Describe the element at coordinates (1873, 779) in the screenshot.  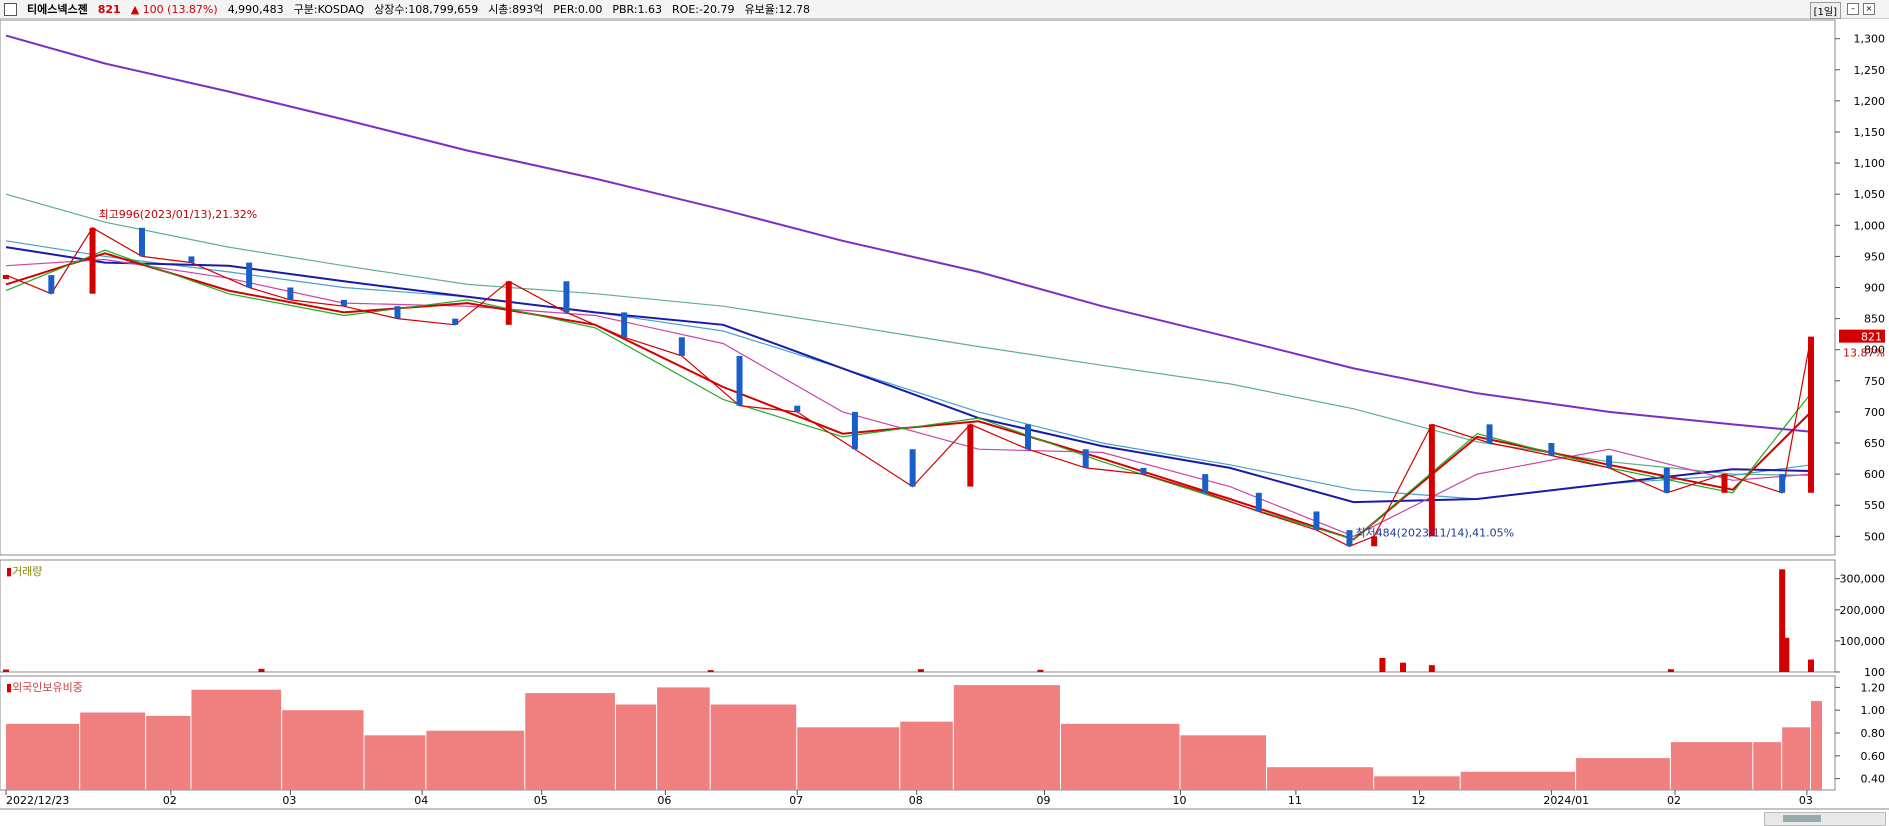
I see `y-tick-label: 0.40` at that location.